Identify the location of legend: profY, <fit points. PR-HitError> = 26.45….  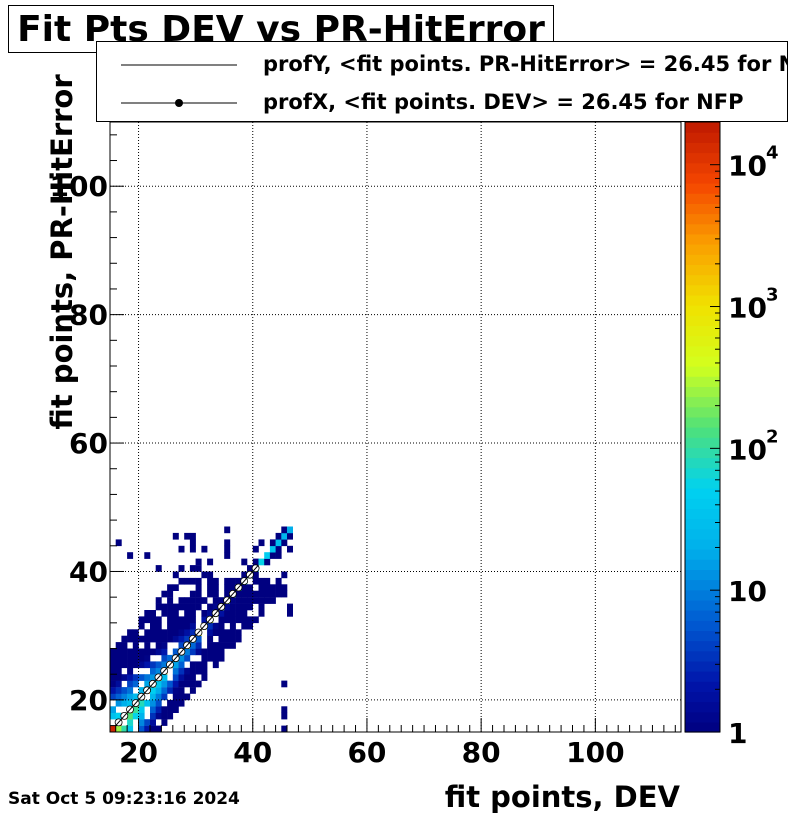
(442, 81).